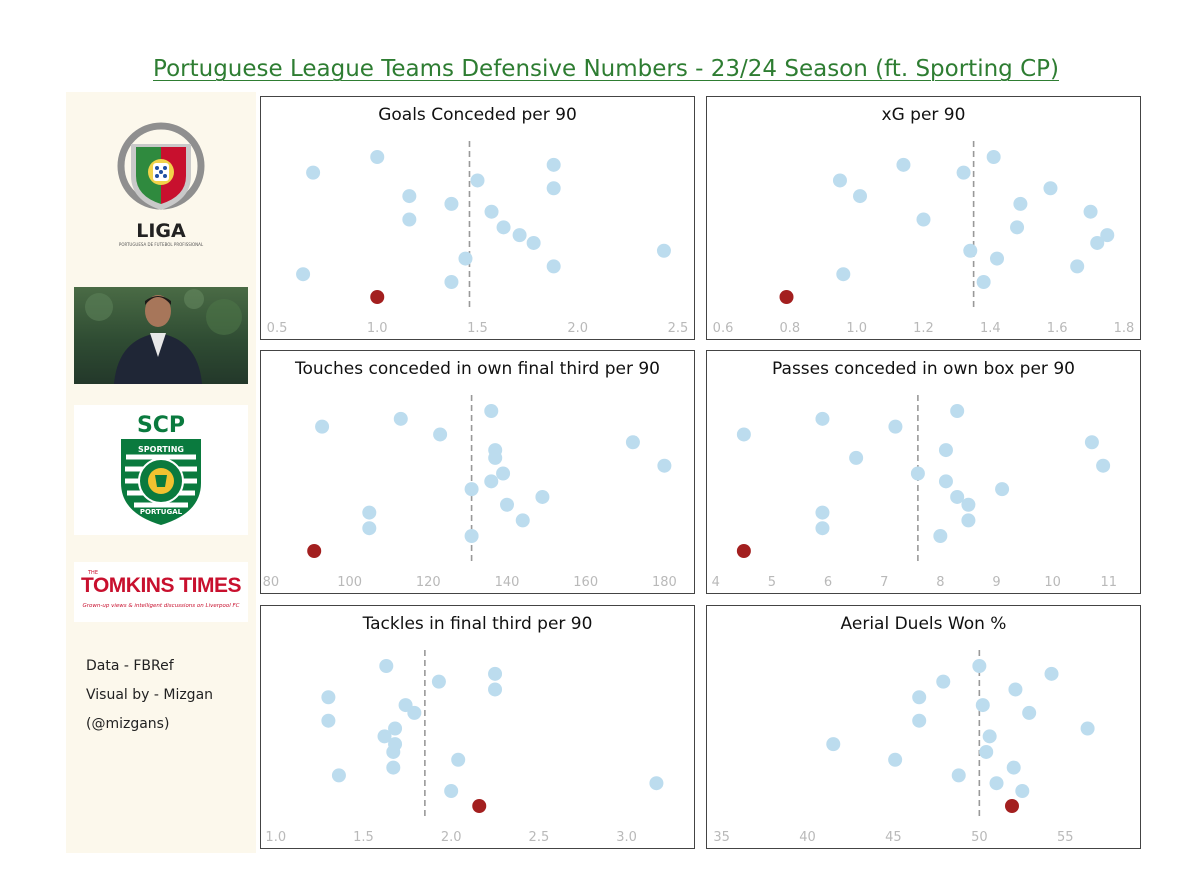 The height and width of the screenshot is (891, 1200). I want to click on passes-own-box-plot: 4 5 6 7 8 9 10 11, so click(914, 492).